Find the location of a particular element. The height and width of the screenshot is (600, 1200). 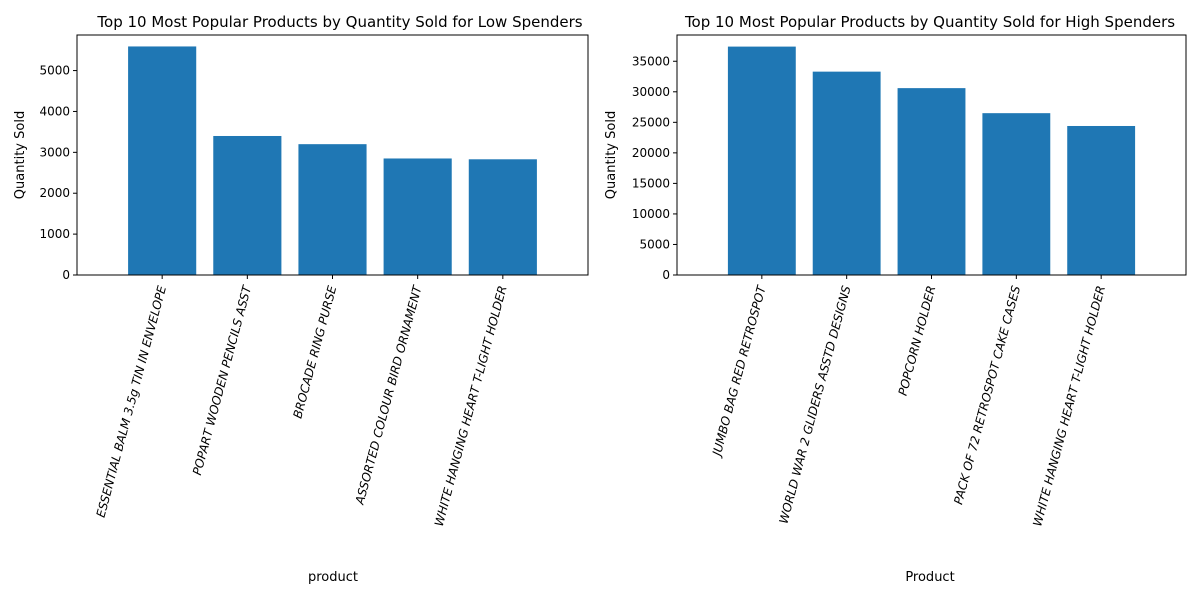

x-tick-label: PACK OF 72 RETROSPOT CAKE CASES is located at coordinates (987, 395).